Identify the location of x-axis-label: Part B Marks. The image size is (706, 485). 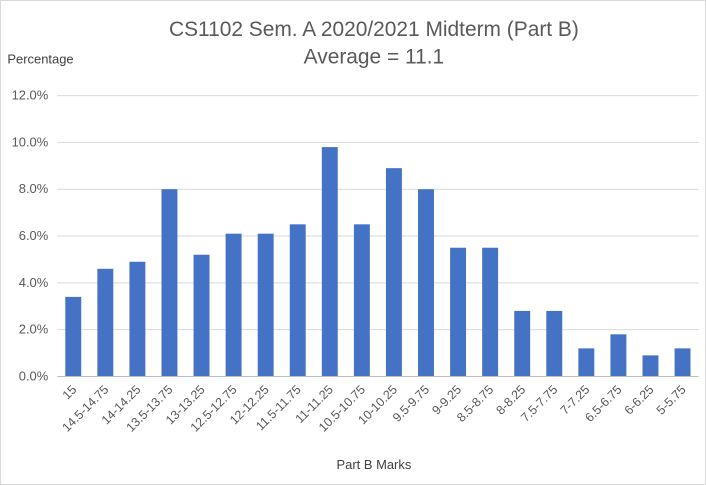
(374, 464).